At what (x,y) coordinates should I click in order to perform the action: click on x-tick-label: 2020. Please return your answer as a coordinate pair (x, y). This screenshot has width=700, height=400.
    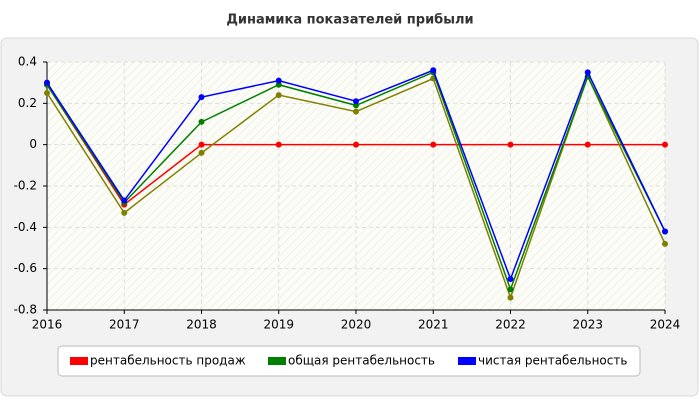
    Looking at the image, I should click on (356, 325).